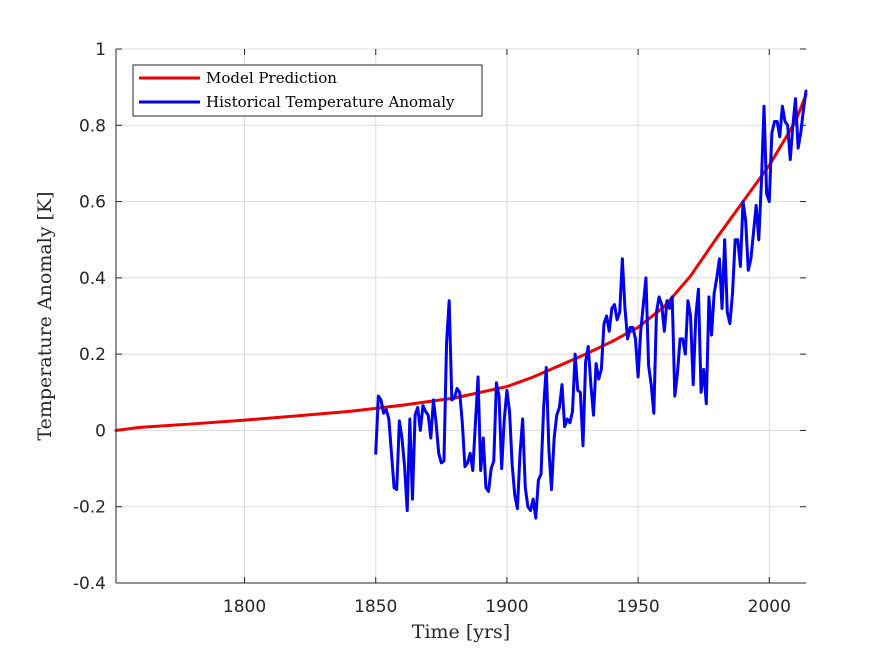 This screenshot has height=656, width=891. I want to click on y-tick-label: 0.4, so click(92, 279).